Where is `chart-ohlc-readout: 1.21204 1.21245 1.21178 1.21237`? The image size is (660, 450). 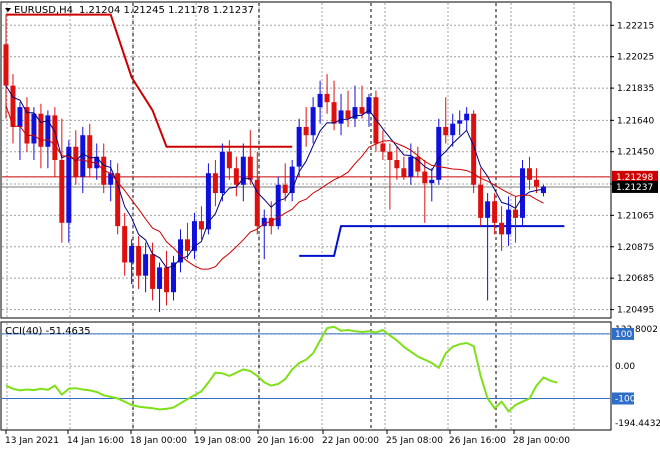
chart-ohlc-readout: 1.21204 1.21245 1.21178 1.21237 is located at coordinates (166, 10).